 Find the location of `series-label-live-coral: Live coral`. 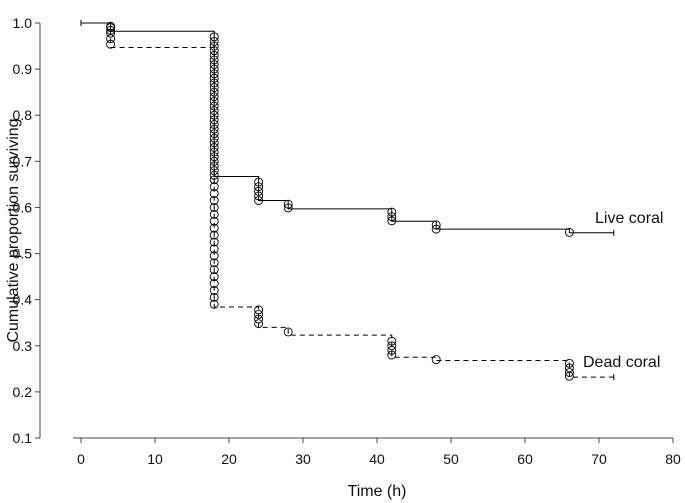

series-label-live-coral: Live coral is located at coordinates (629, 218).